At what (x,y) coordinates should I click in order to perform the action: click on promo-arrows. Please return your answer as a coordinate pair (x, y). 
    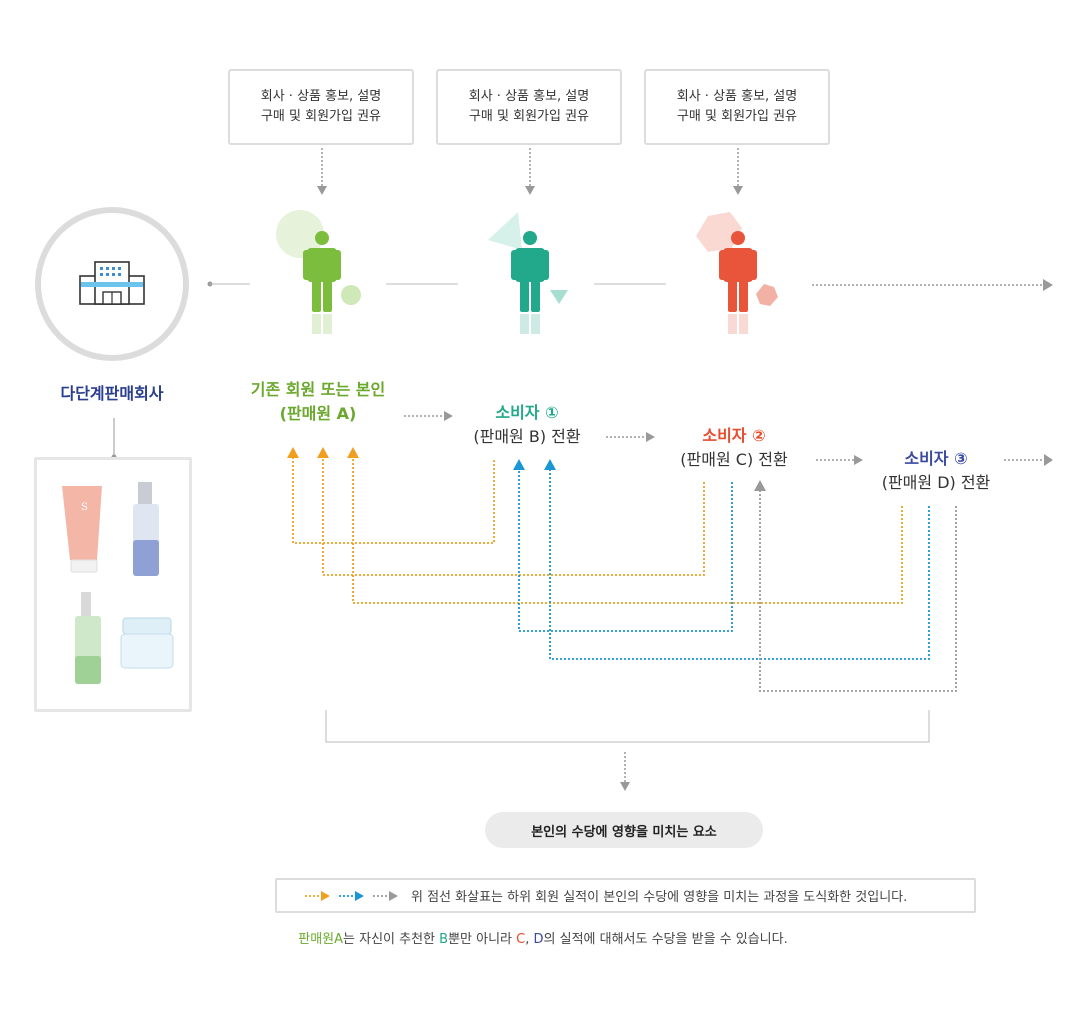
    Looking at the image, I should click on (530, 167).